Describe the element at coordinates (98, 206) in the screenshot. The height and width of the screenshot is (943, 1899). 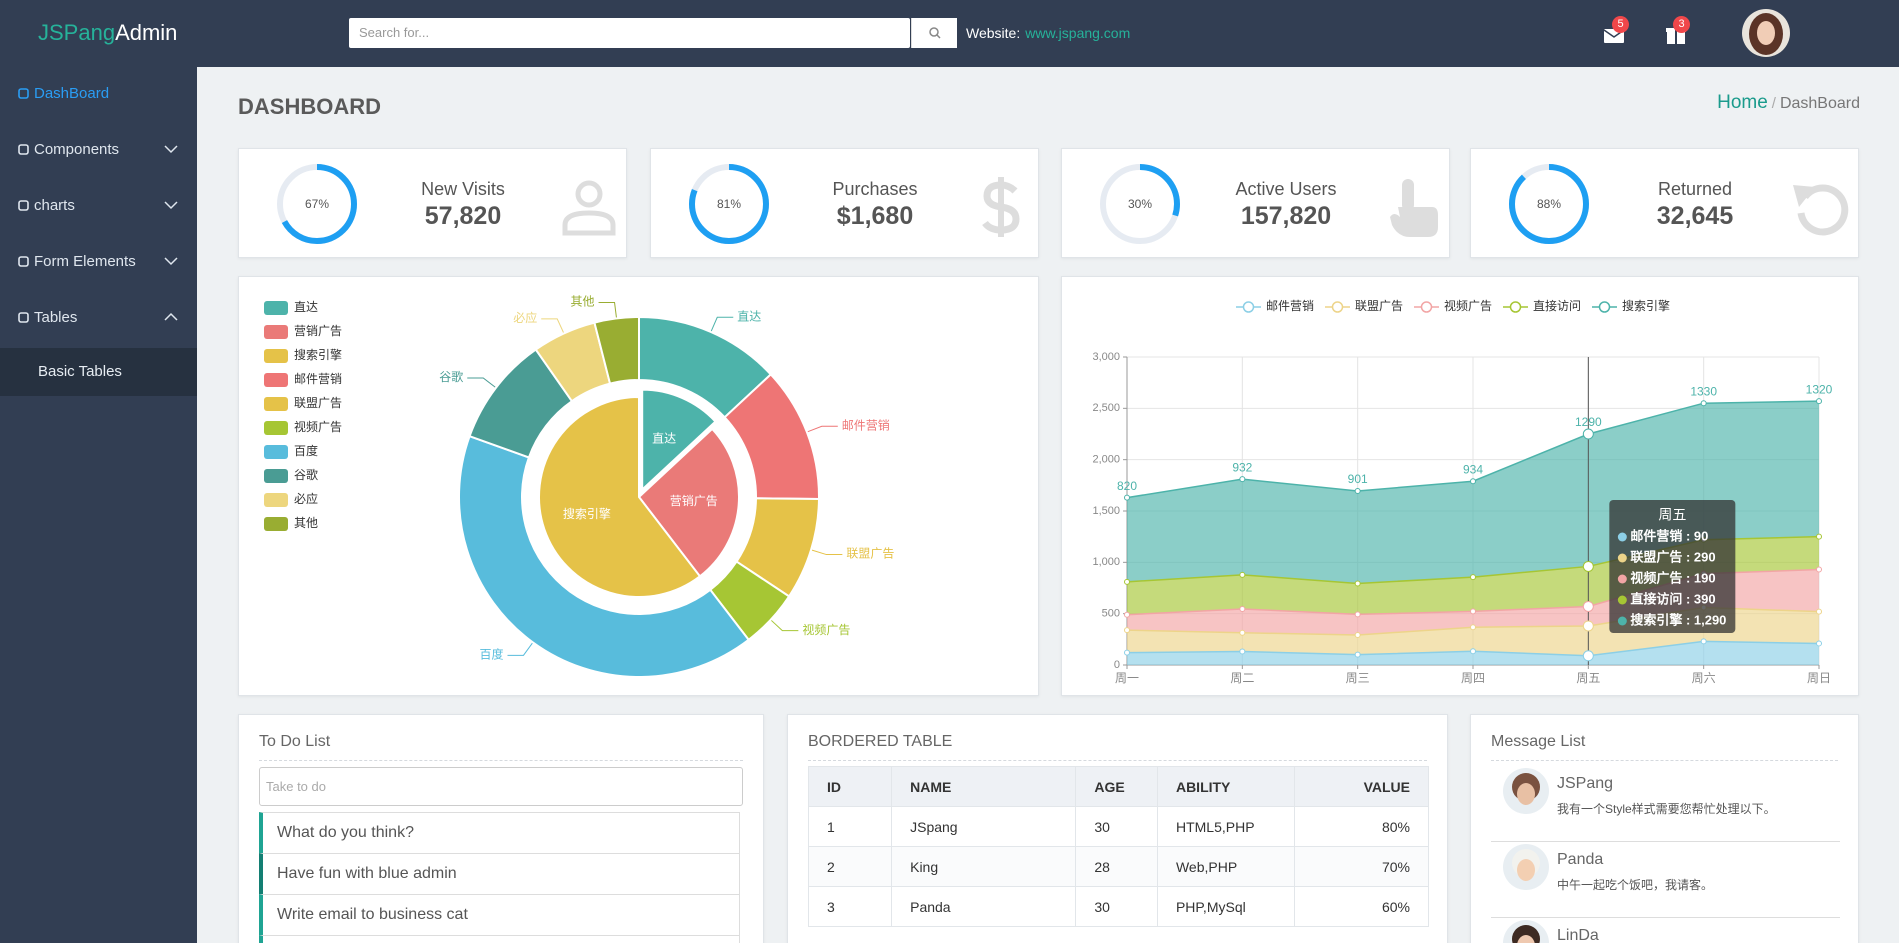
I see `sidebar-item: charts` at that location.